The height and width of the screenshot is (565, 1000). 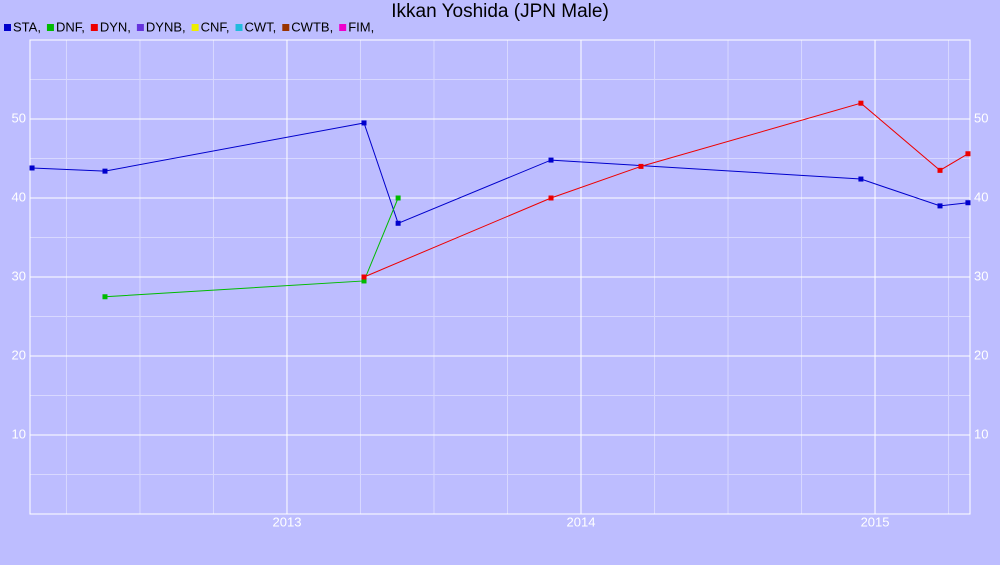 I want to click on y-tick-label: 10, so click(x=19, y=433).